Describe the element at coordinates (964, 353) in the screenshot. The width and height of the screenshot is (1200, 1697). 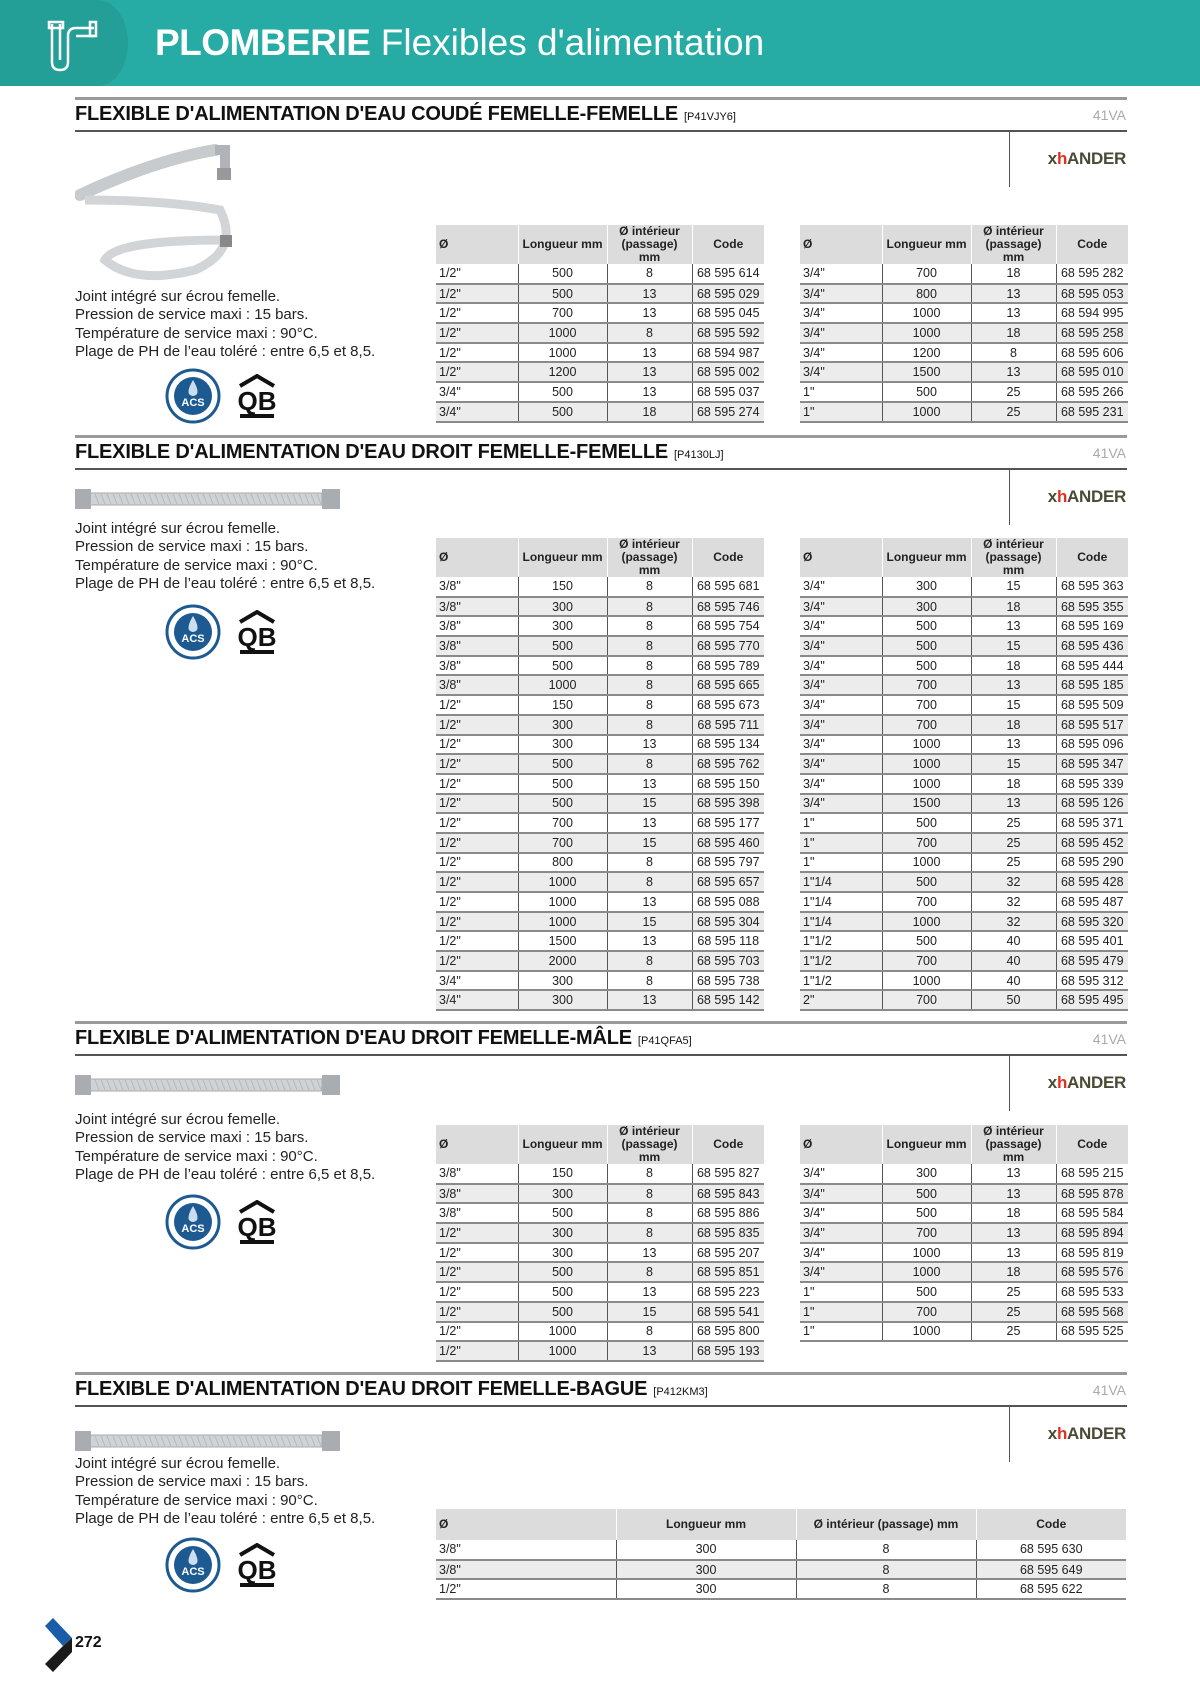
I see `table-row: 3/4" 1200 8 68 595 606` at that location.